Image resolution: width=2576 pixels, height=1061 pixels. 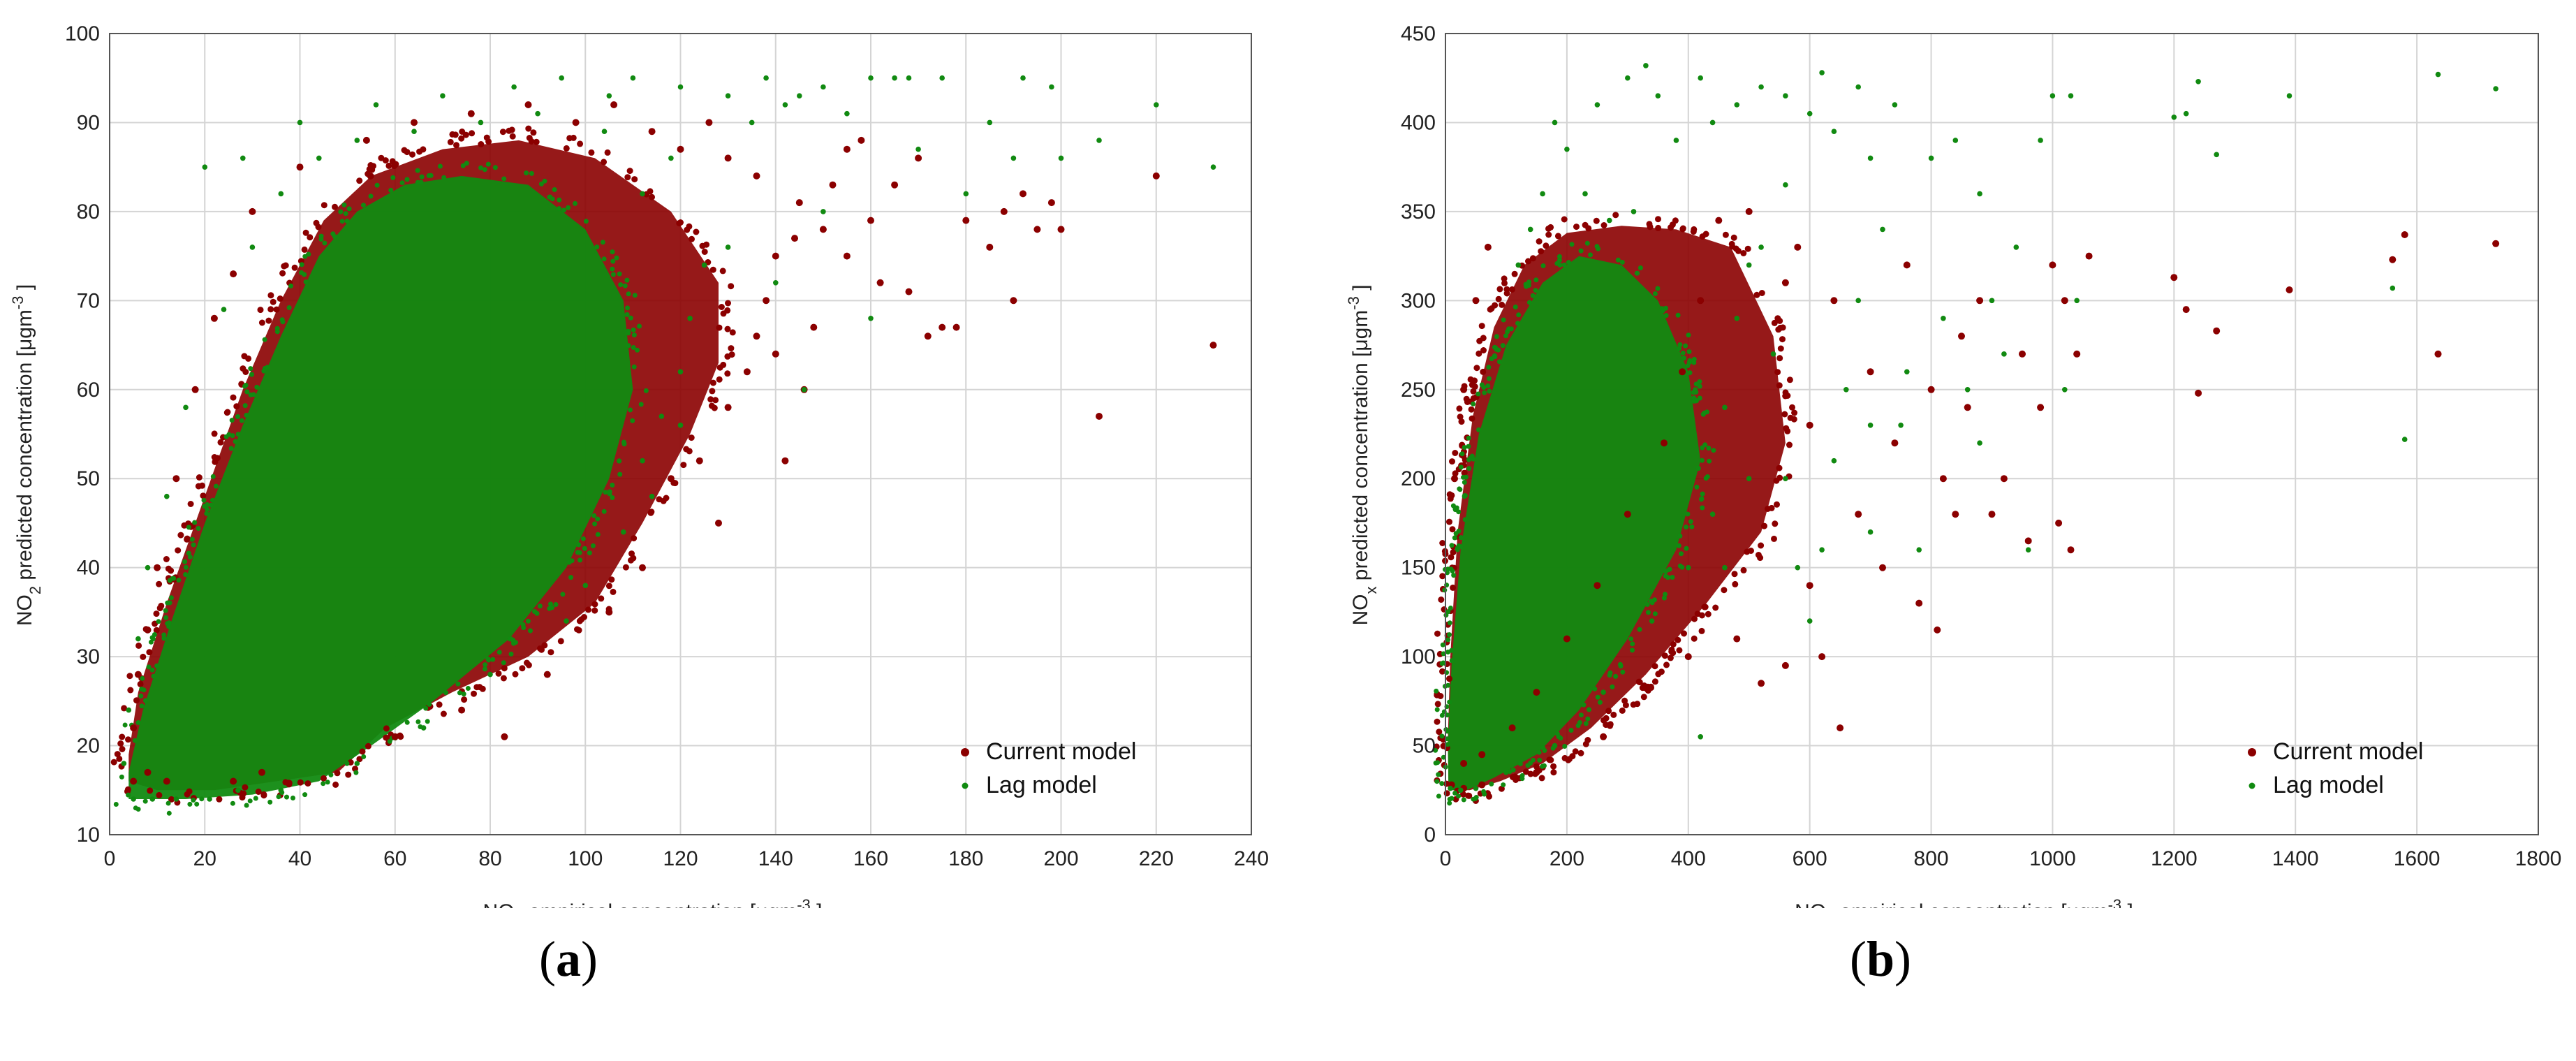 What do you see at coordinates (1617, 508) in the screenshot?
I see `data-clouds` at bounding box center [1617, 508].